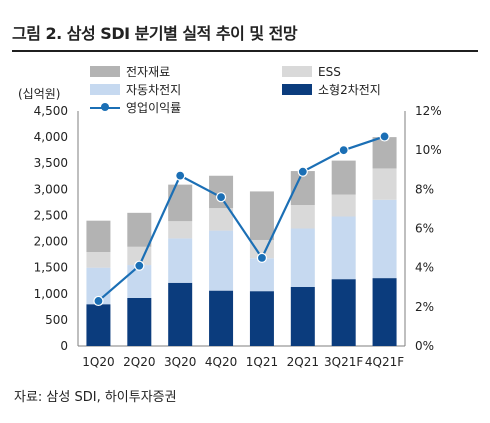 The height and width of the screenshot is (423, 490). I want to click on x-tick-label-2q20: 2Q20, so click(139, 362).